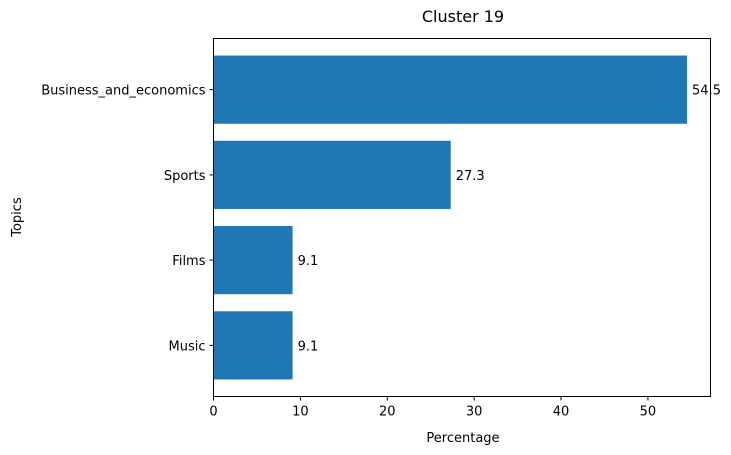  Describe the element at coordinates (188, 261) in the screenshot. I see `y-tick-label: Films` at that location.